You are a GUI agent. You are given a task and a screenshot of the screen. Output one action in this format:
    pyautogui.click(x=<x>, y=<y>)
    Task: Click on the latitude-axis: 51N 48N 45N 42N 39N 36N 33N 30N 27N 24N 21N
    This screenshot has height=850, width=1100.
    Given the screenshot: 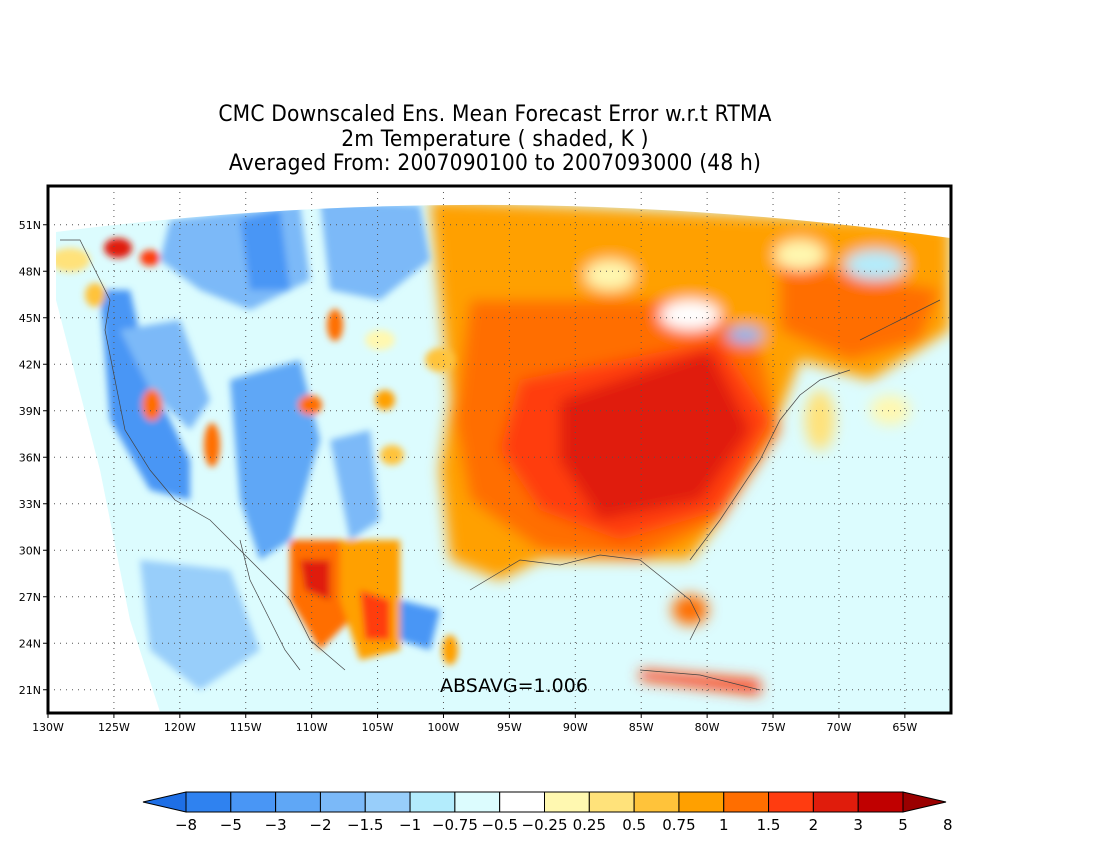 What is the action you would take?
    pyautogui.click(x=33, y=458)
    